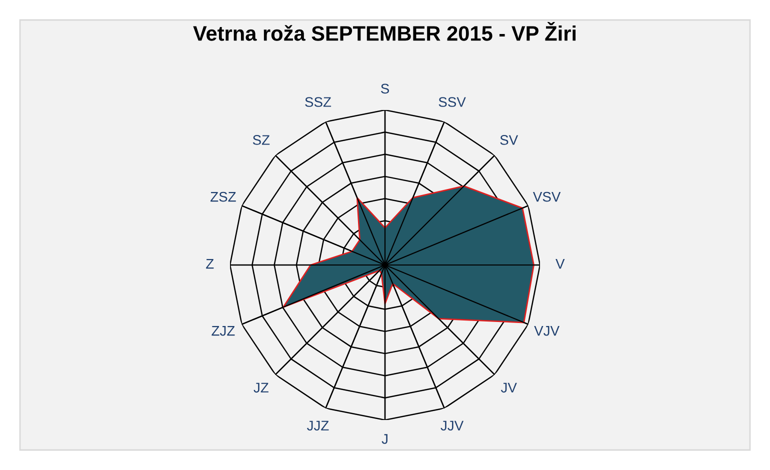 The height and width of the screenshot is (470, 770). What do you see at coordinates (452, 102) in the screenshot?
I see `spoke-label: SSV` at bounding box center [452, 102].